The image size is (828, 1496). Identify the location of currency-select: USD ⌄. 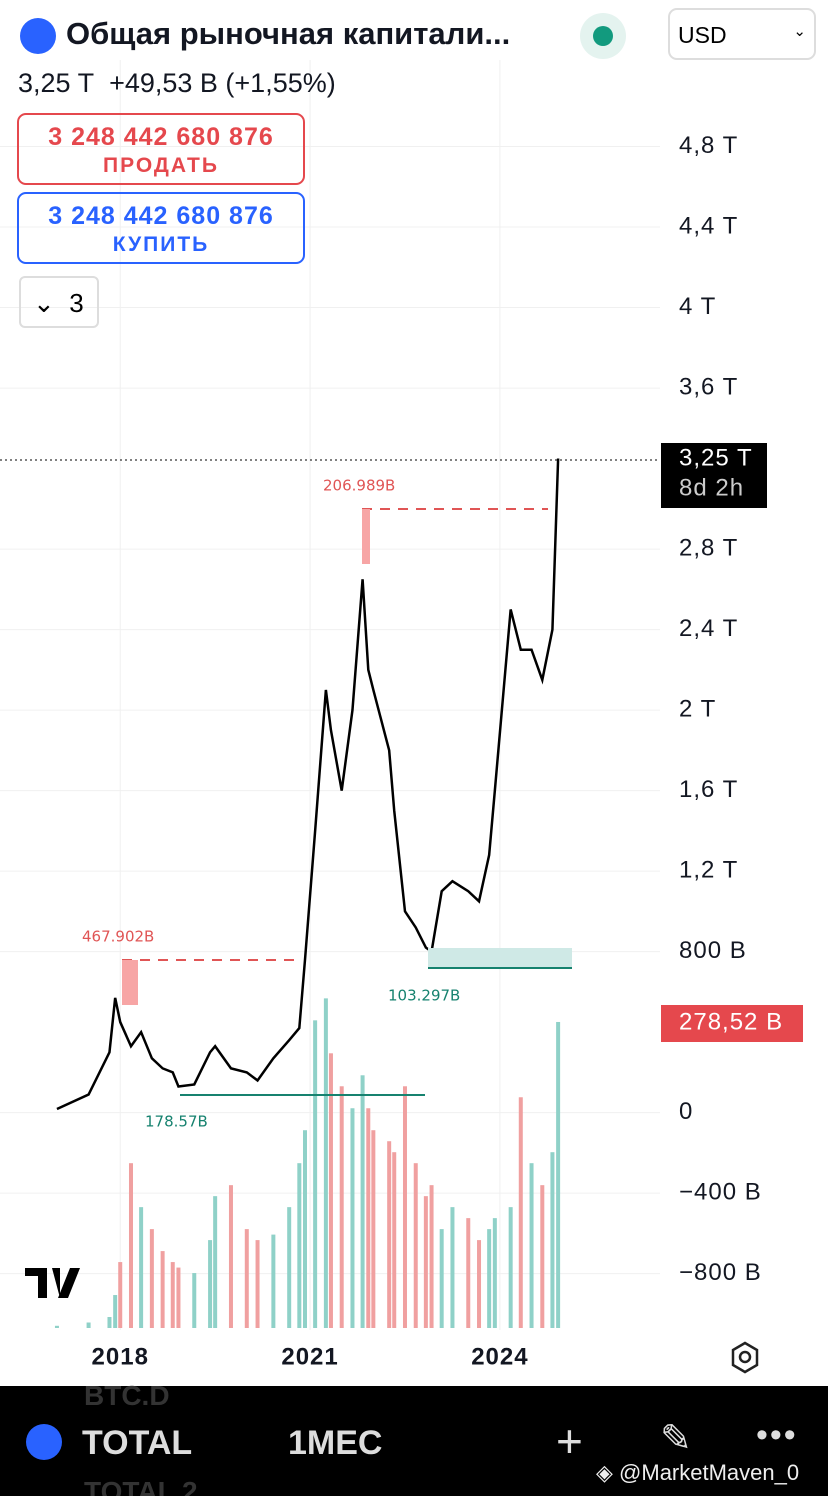
(742, 34).